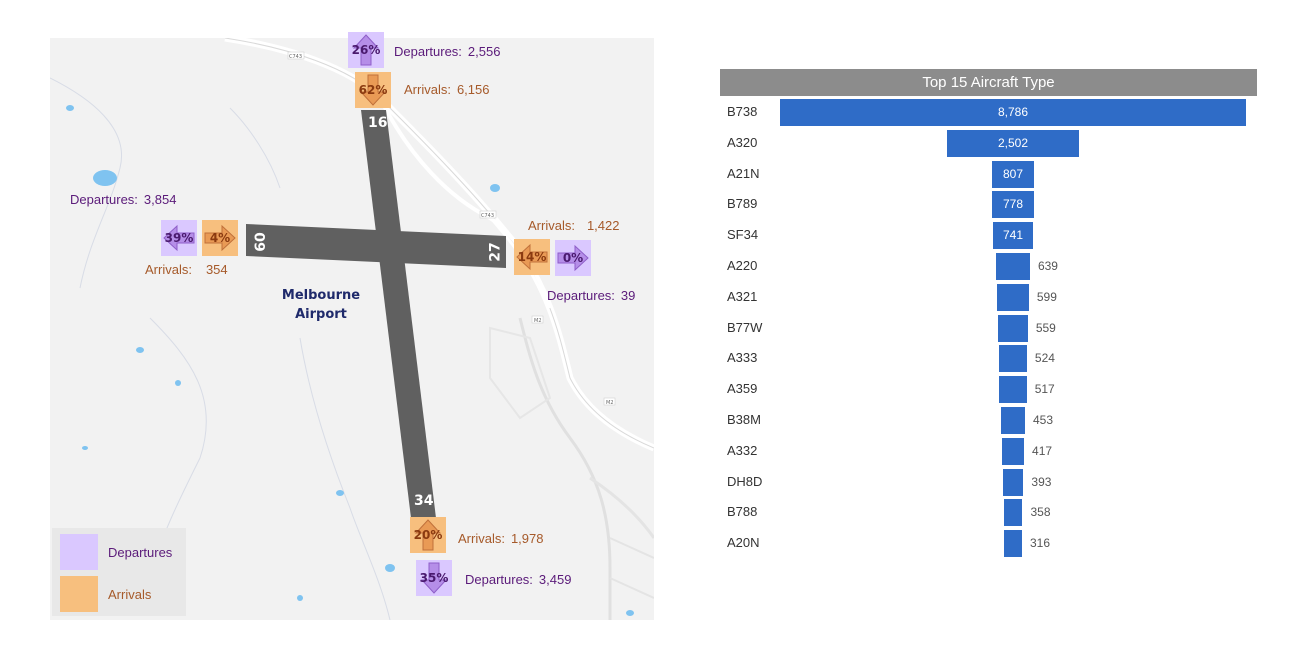 Image resolution: width=1300 pixels, height=660 pixels. I want to click on value-label: 316, so click(1040, 543).